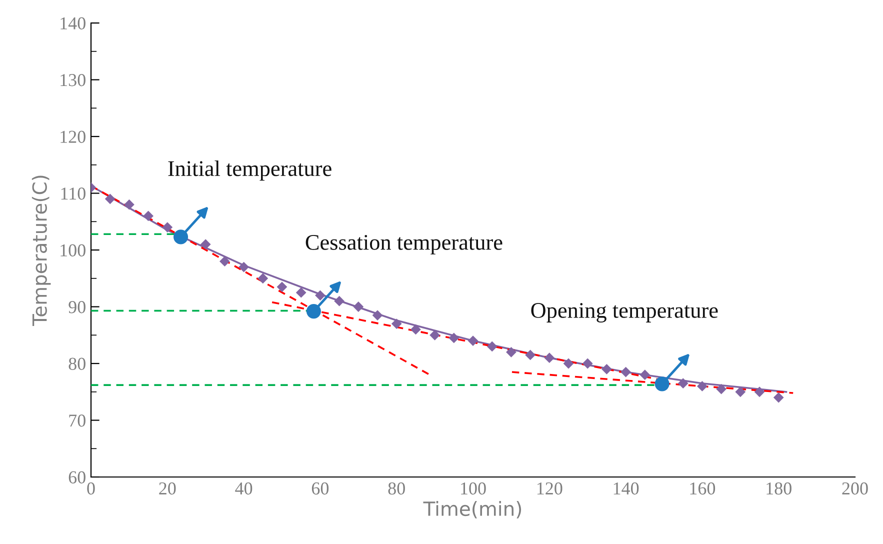 The image size is (883, 544). What do you see at coordinates (73, 23) in the screenshot?
I see `y-tick-label: 140` at bounding box center [73, 23].